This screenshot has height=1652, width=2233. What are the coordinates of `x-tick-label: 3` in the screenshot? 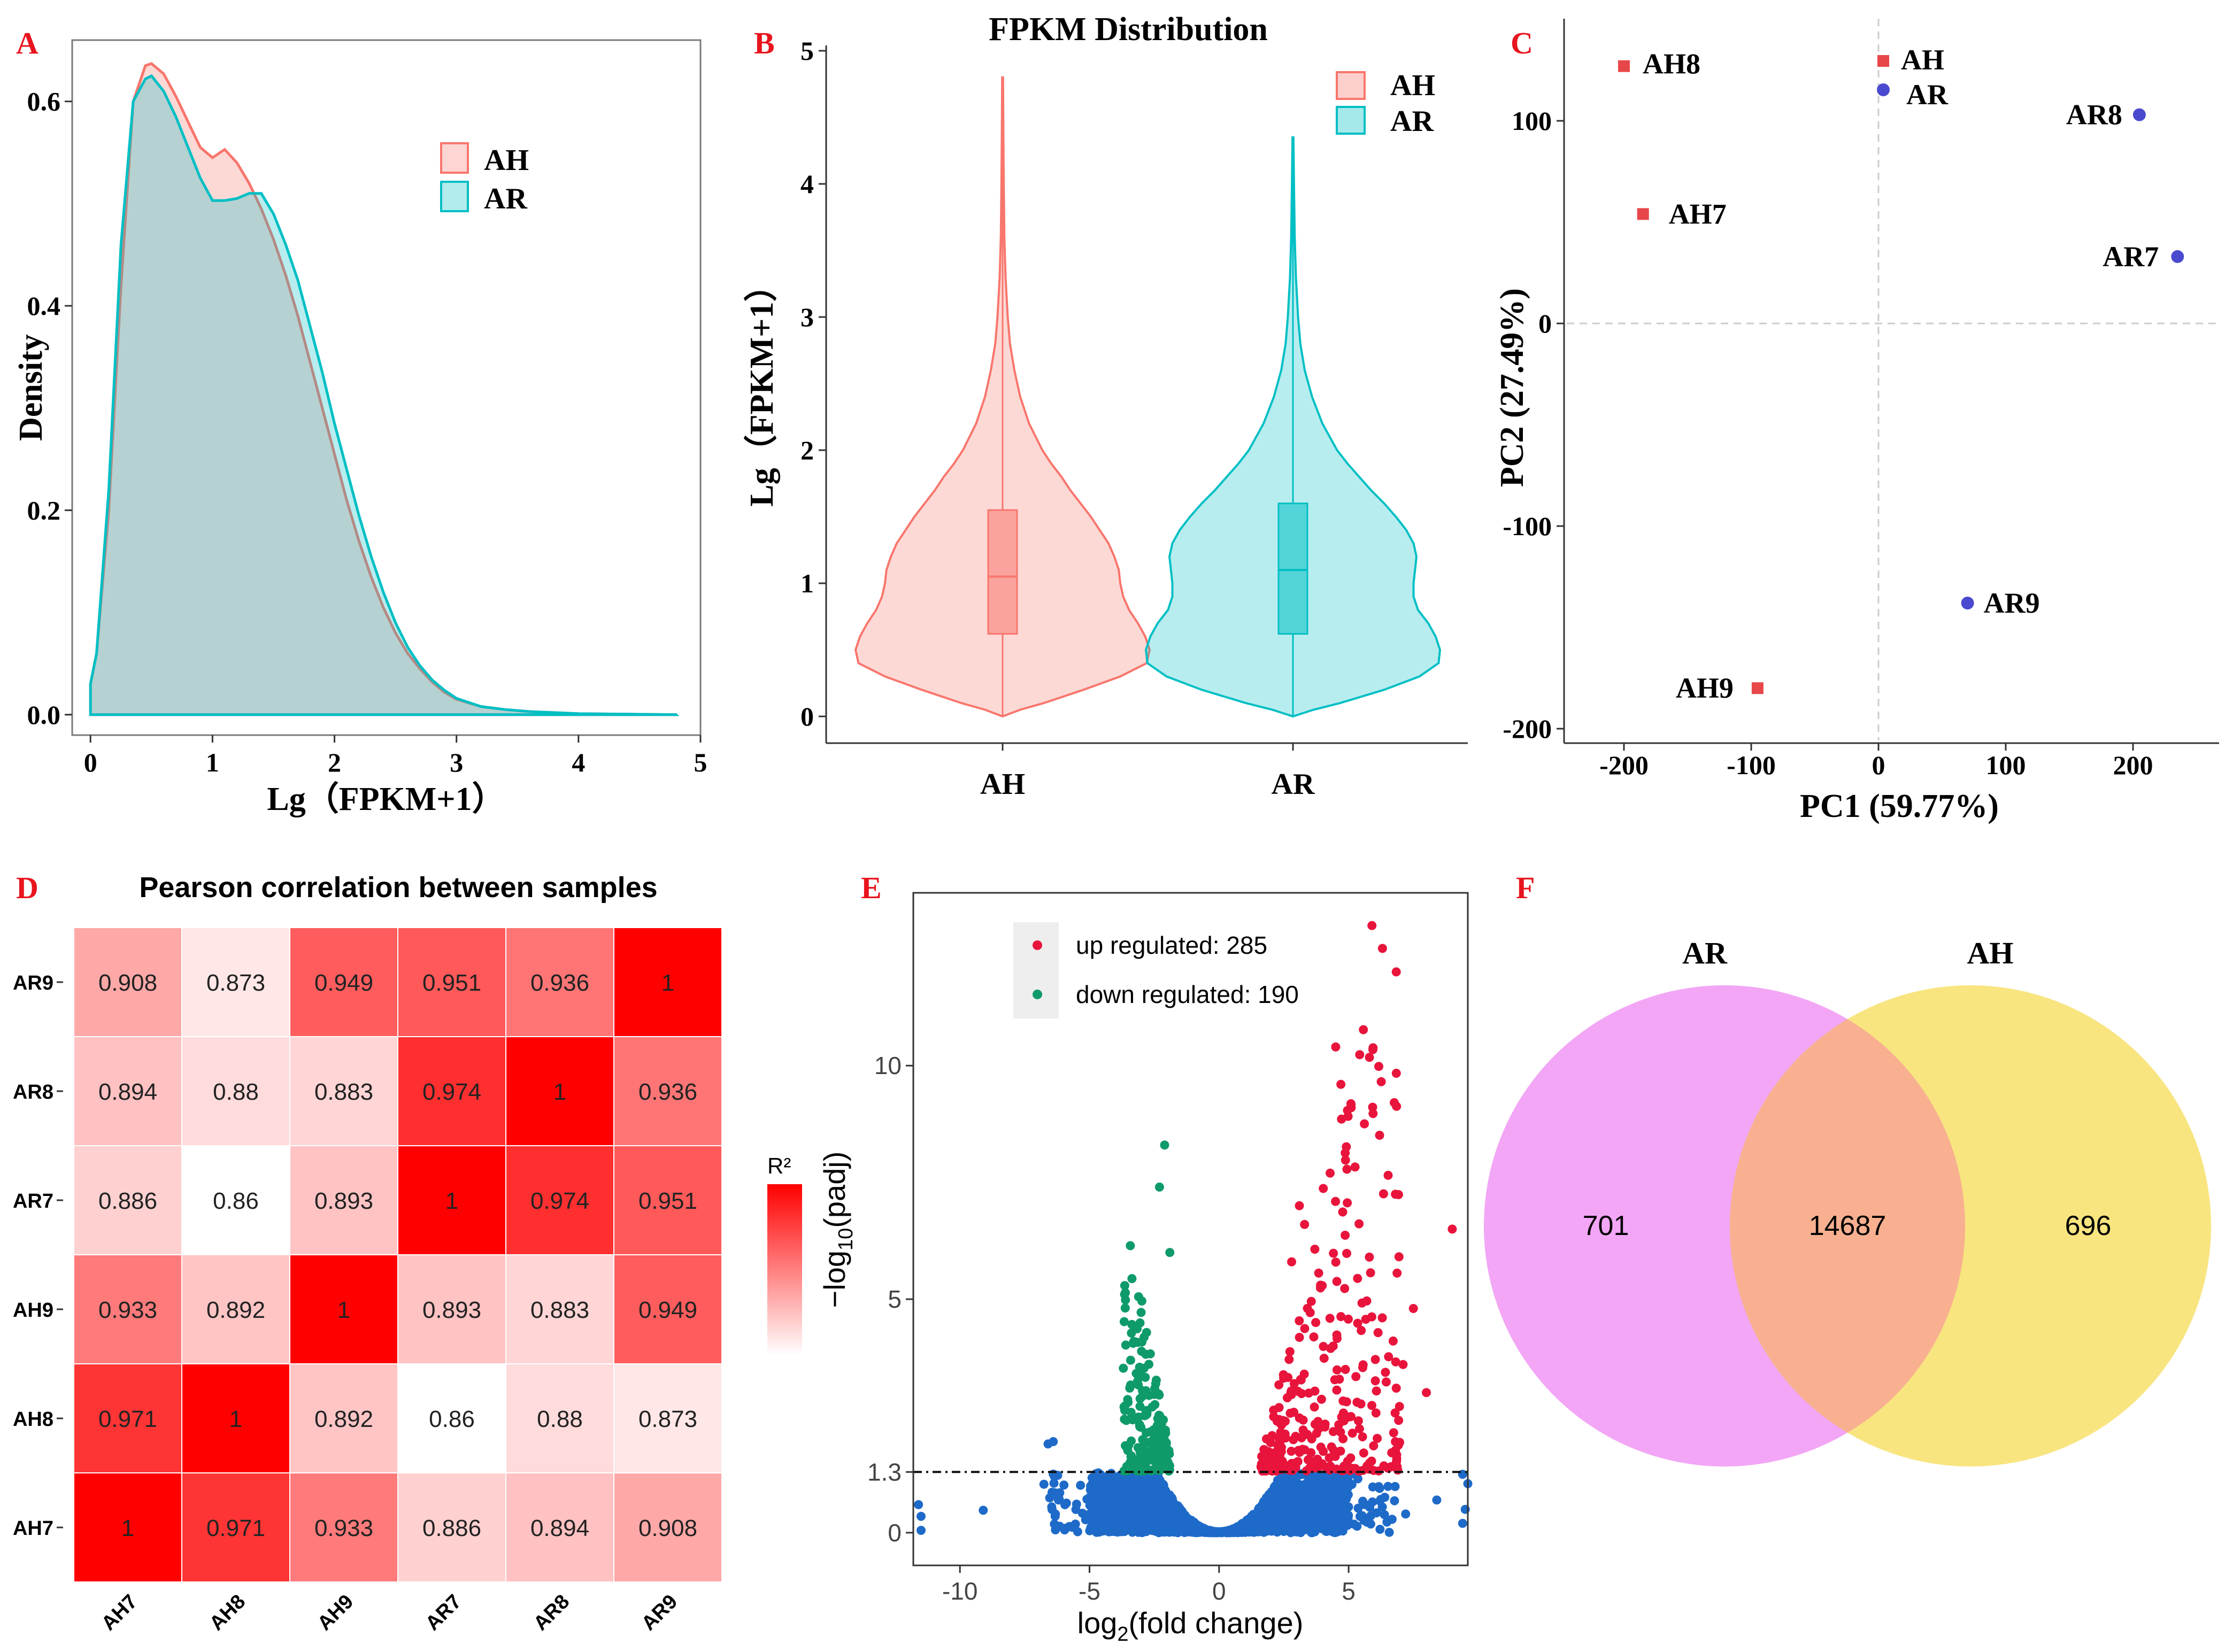 It's located at (456, 762).